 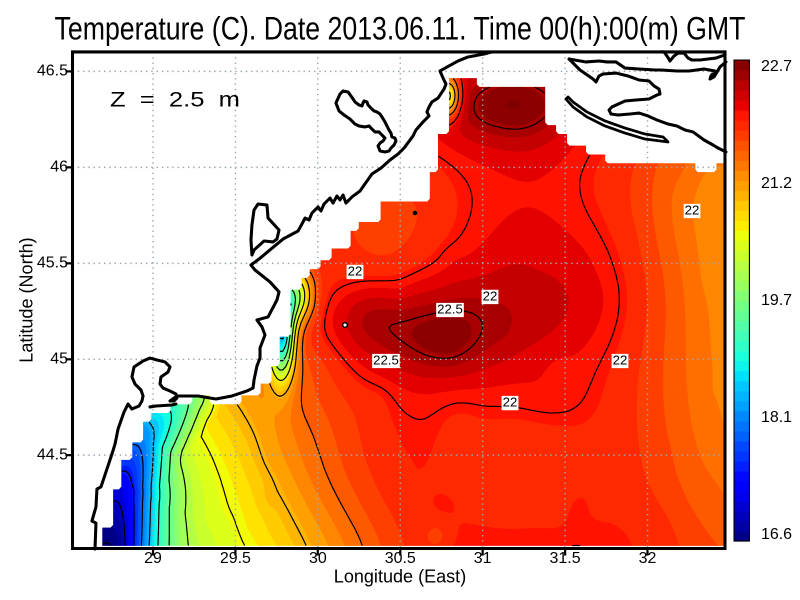 What do you see at coordinates (318, 558) in the screenshot?
I see `svg-text: 30` at bounding box center [318, 558].